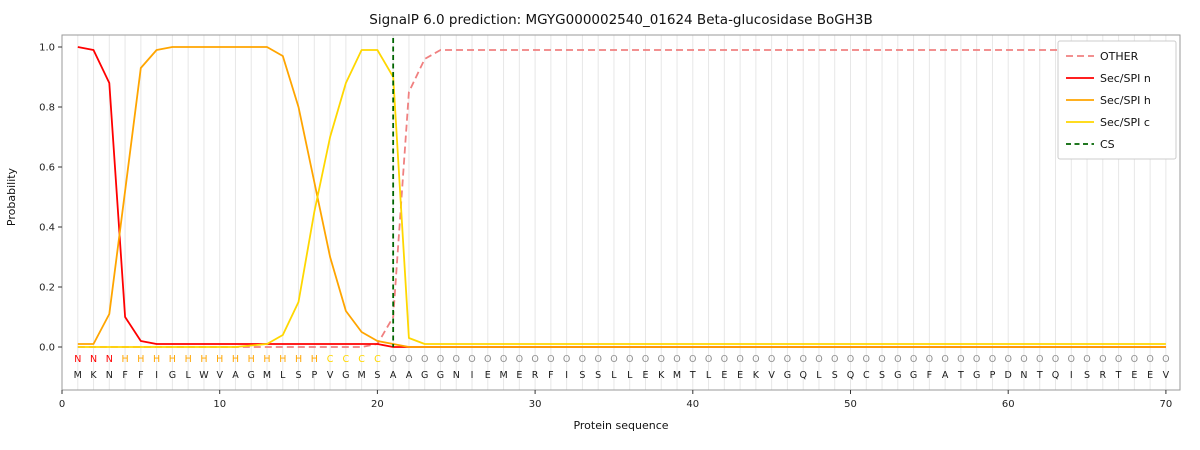  I want to click on legend-entry: Sec/SPI h, so click(1108, 100).